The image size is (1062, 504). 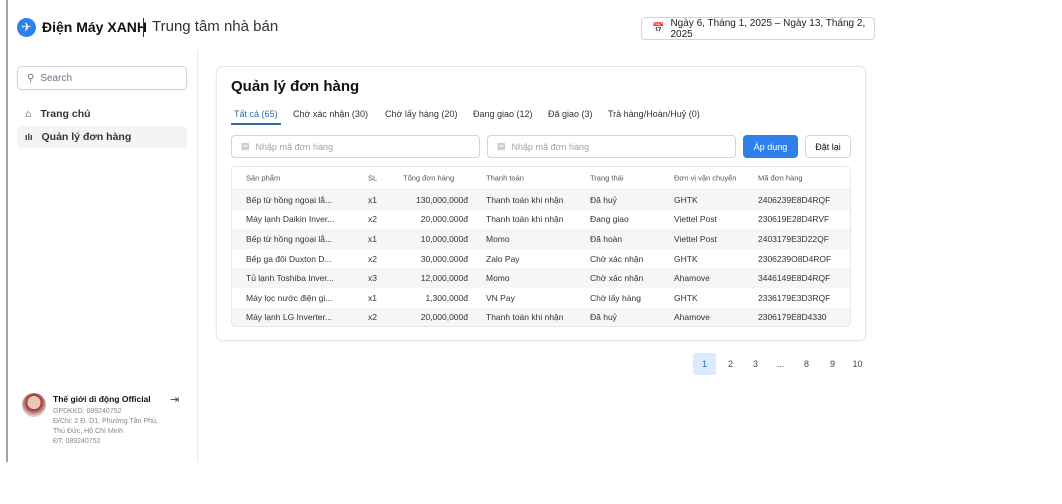 What do you see at coordinates (102, 399) in the screenshot?
I see `user-name: Thế giới di động Official` at bounding box center [102, 399].